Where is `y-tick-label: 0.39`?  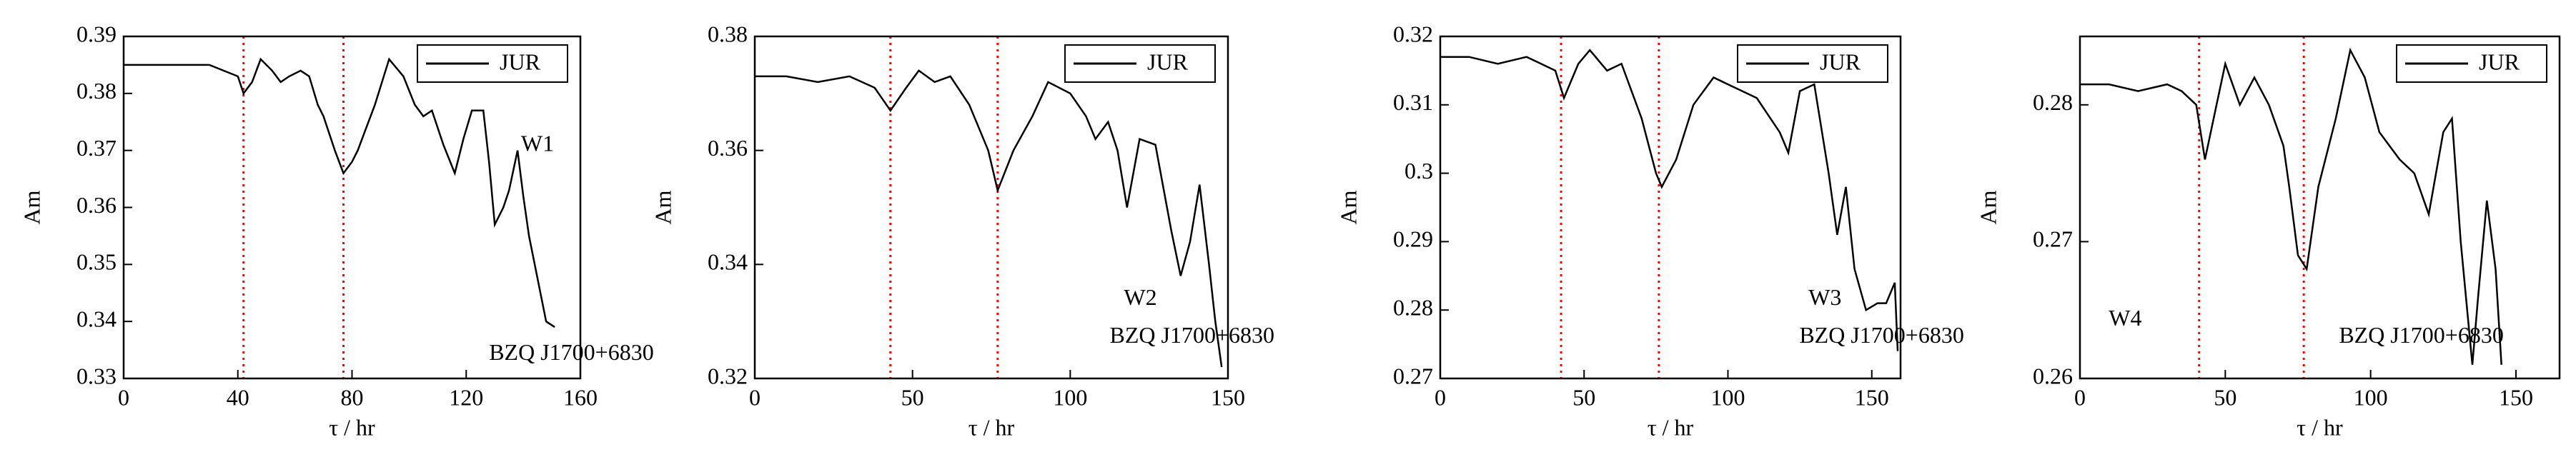
y-tick-label: 0.39 is located at coordinates (97, 33).